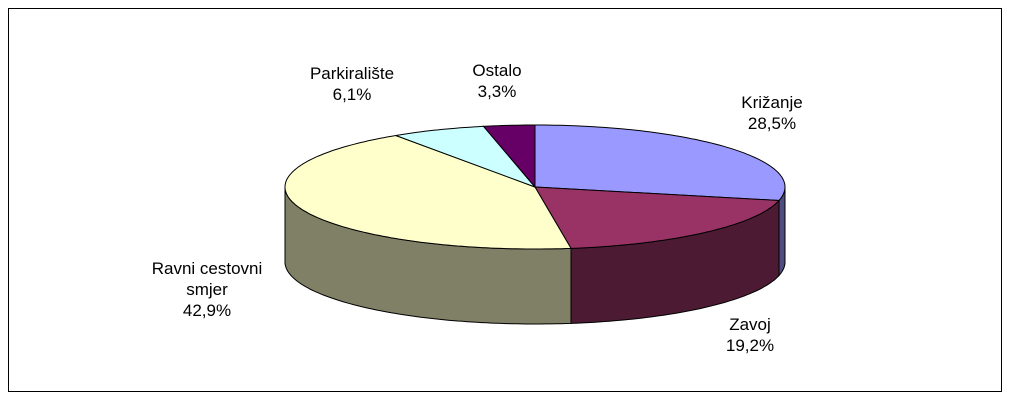 The image size is (1012, 401). What do you see at coordinates (772, 102) in the screenshot?
I see `category-label: Križanje` at bounding box center [772, 102].